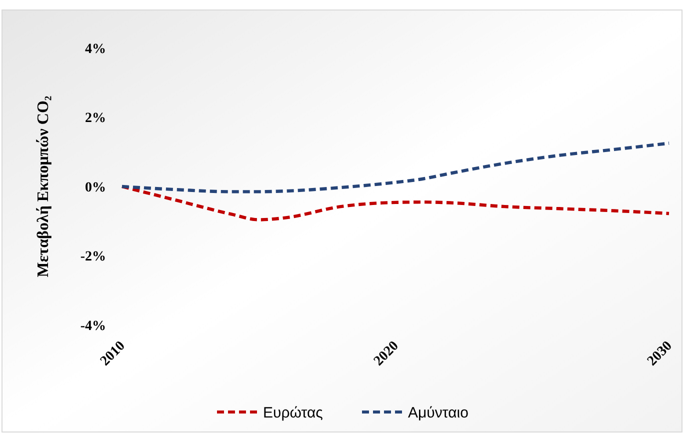  Describe the element at coordinates (43, 187) in the screenshot. I see `y-axis-title: Μεταβολή Εκπομπών CO₂` at that location.